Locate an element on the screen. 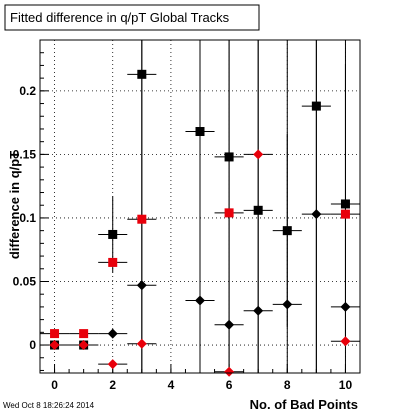 The width and height of the screenshot is (400, 414). timestamp: Wed Oct 8 18:26:24 2014 is located at coordinates (49, 405).